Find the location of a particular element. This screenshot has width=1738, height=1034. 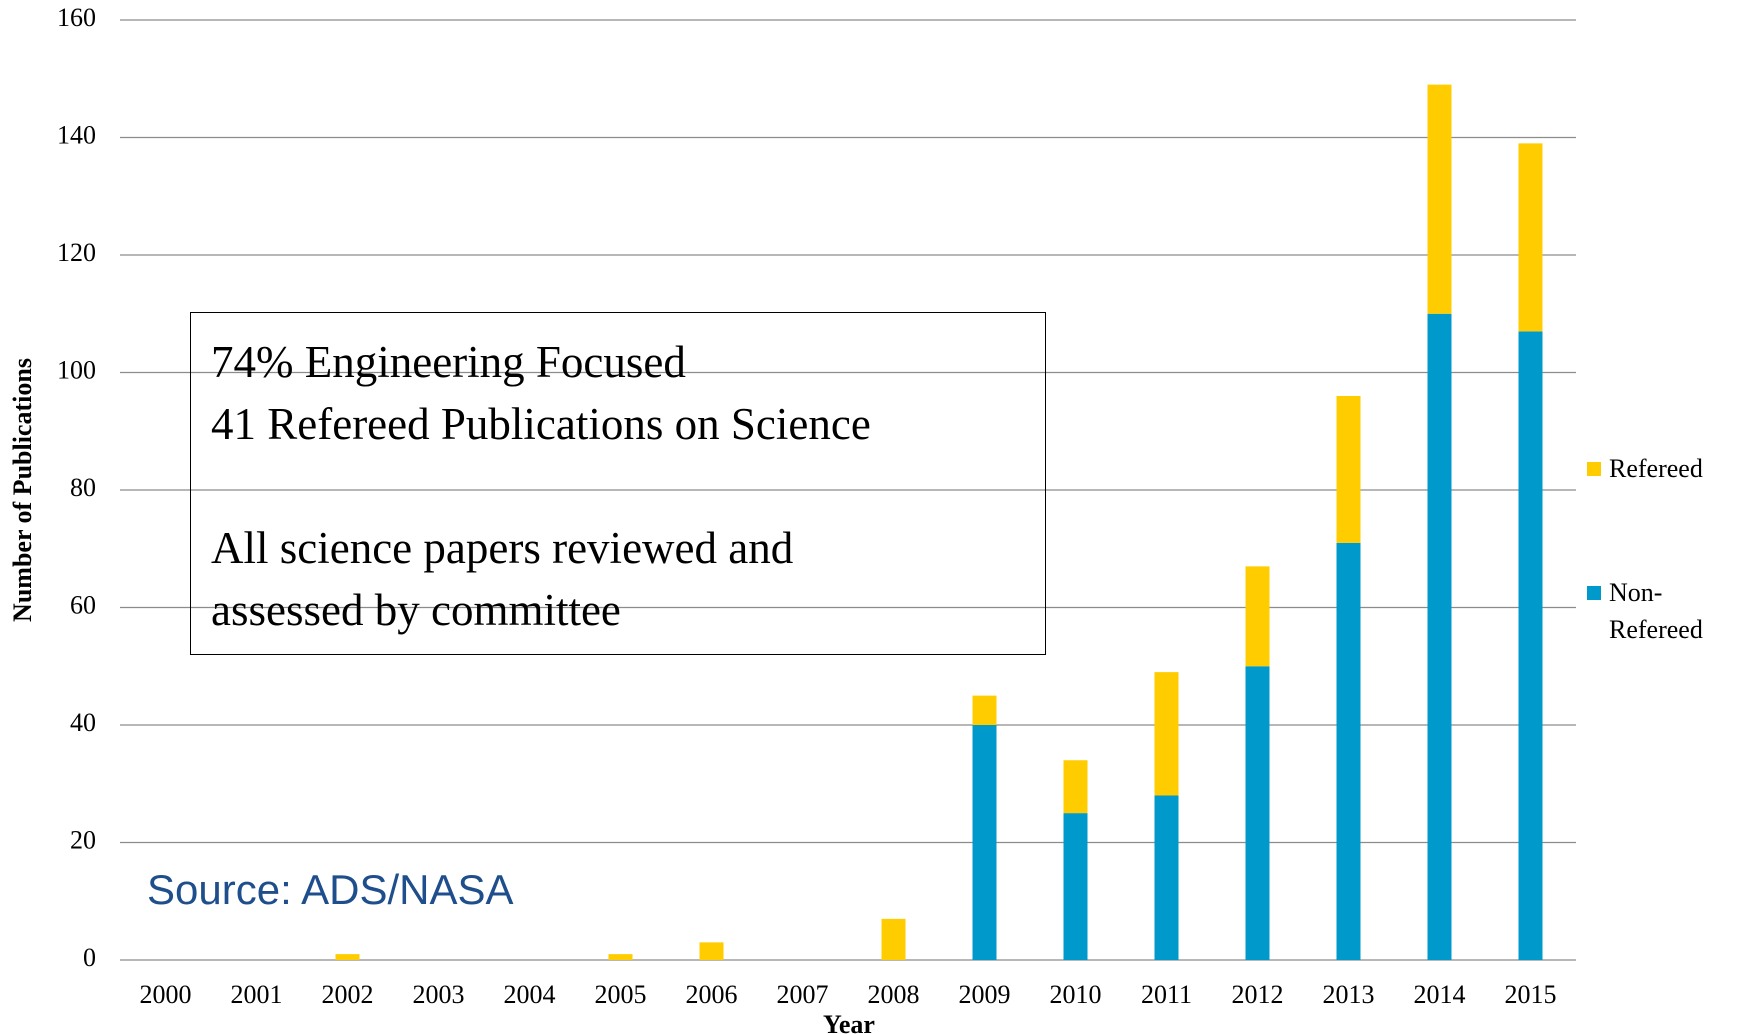

annotation-line: All science papers reviewed and is located at coordinates (502, 548).